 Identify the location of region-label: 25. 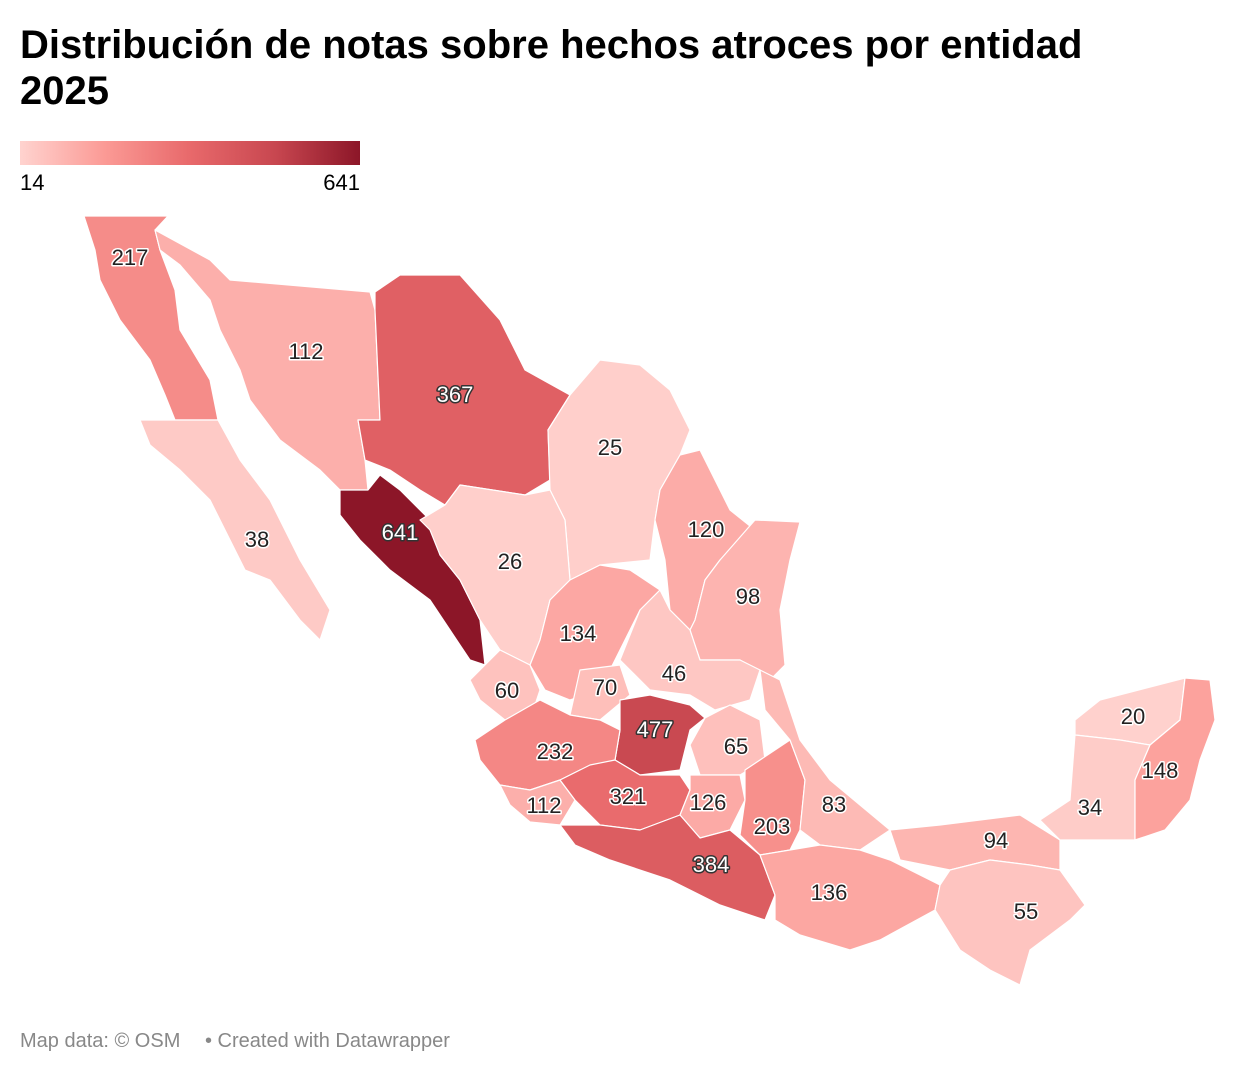
(610, 447).